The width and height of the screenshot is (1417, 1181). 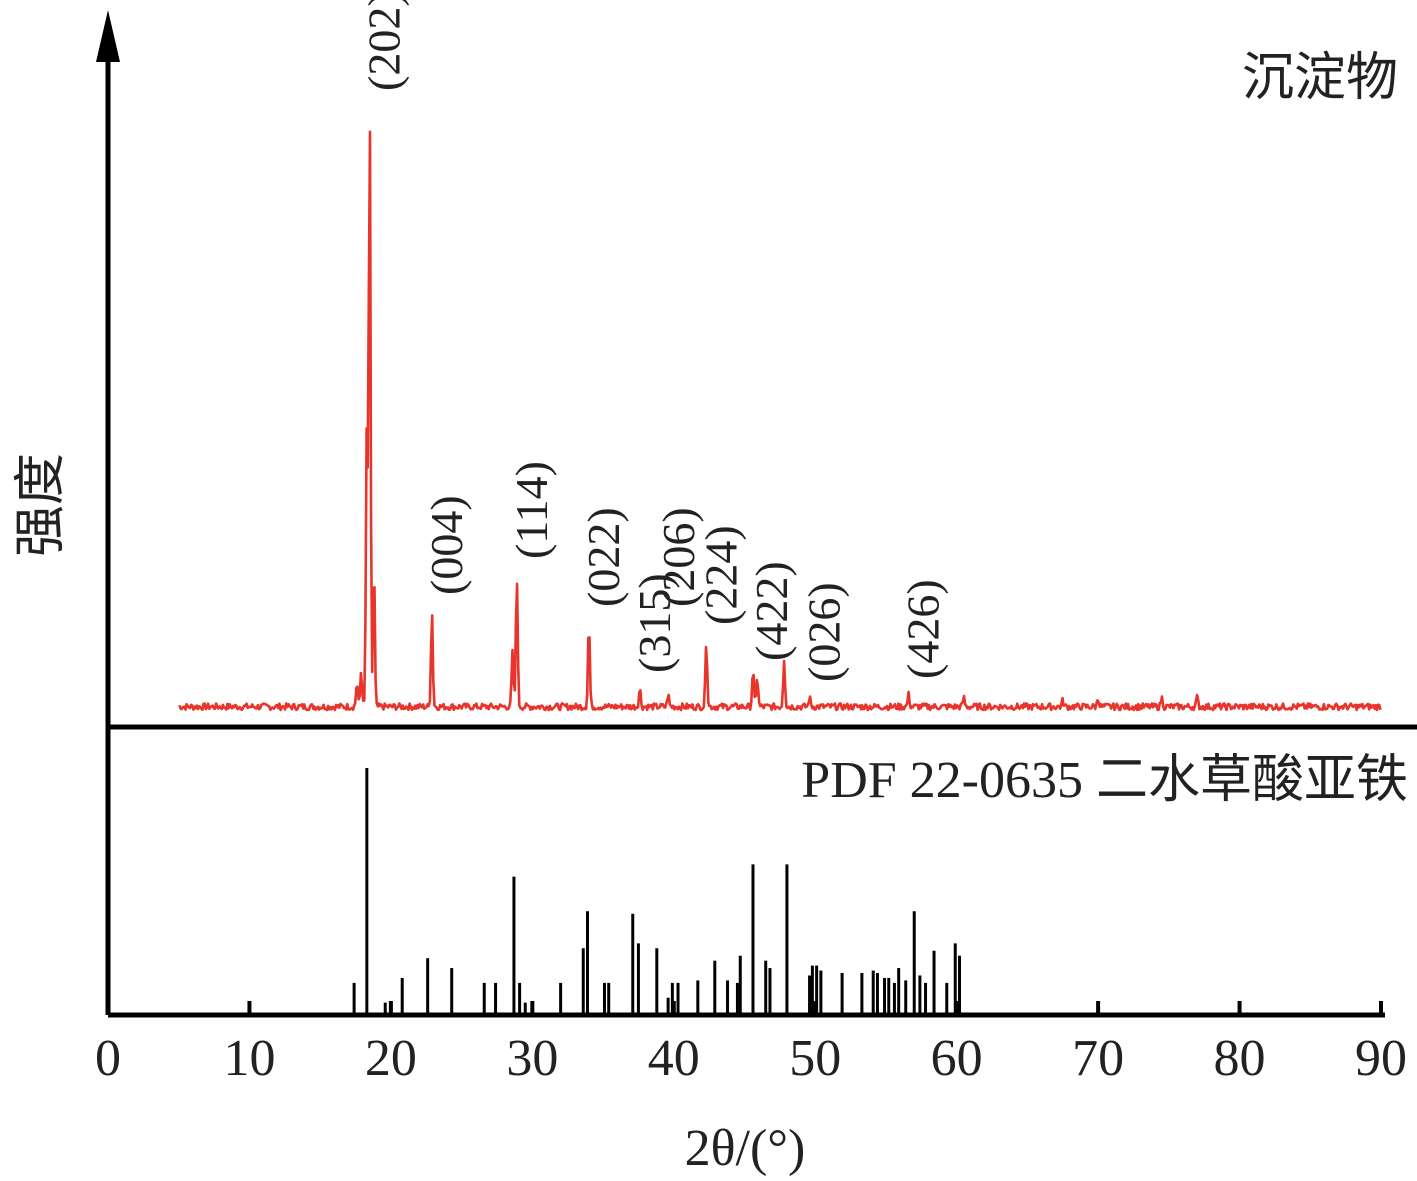 I want to click on x-tick-label: 70, so click(x=1098, y=1058).